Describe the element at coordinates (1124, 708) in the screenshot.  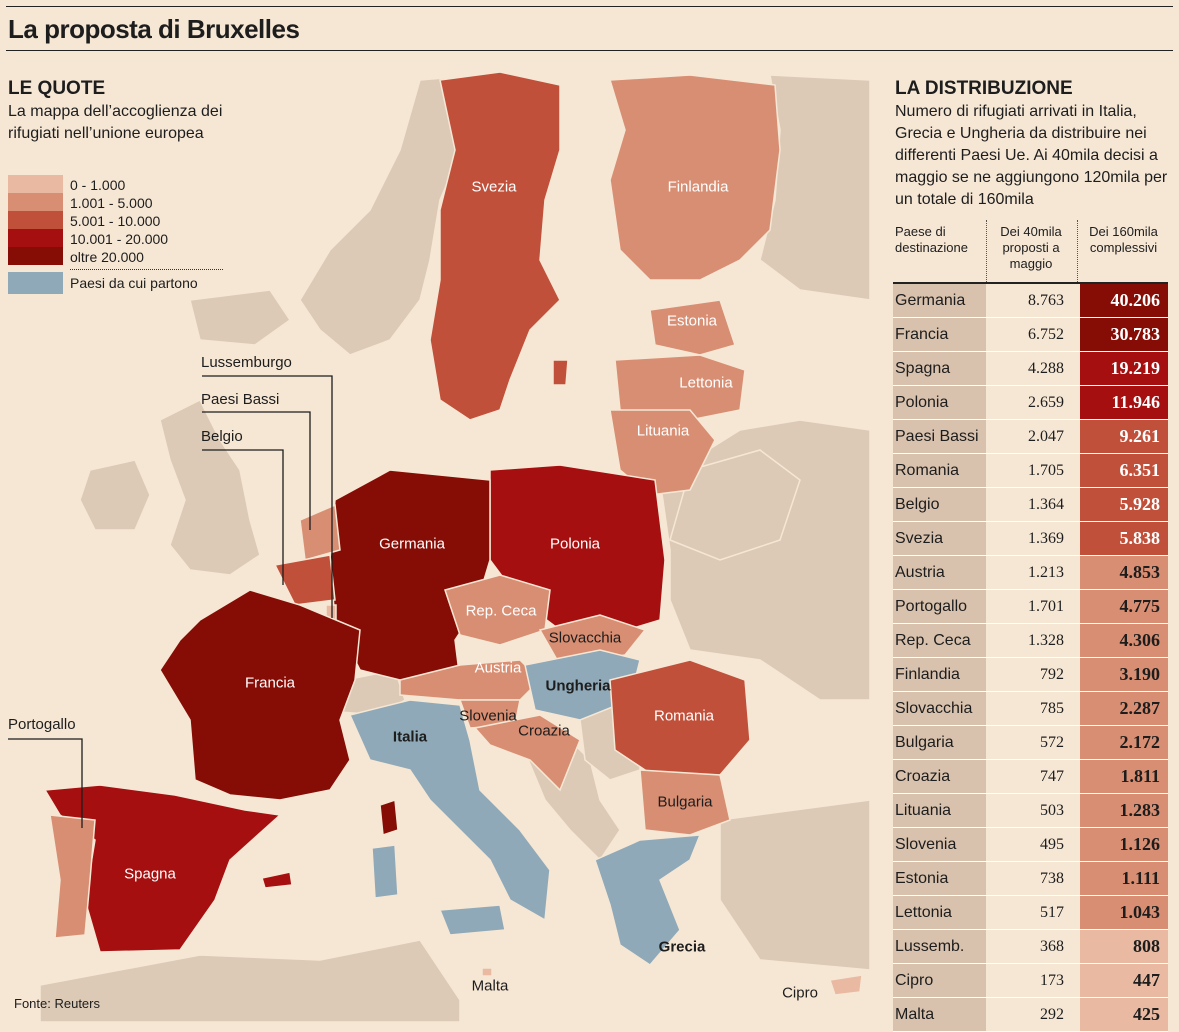
I see `cell-total: 2.287` at that location.